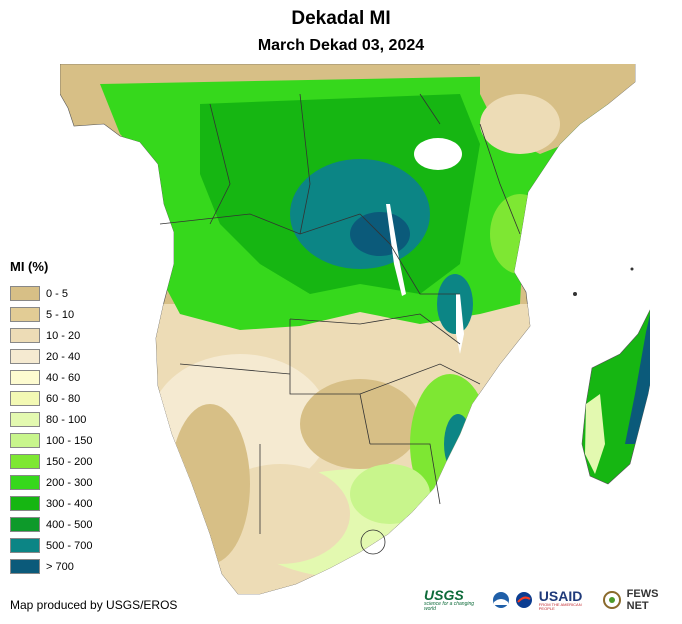 The width and height of the screenshot is (682, 624). I want to click on legend-label: 80 - 100, so click(66, 419).